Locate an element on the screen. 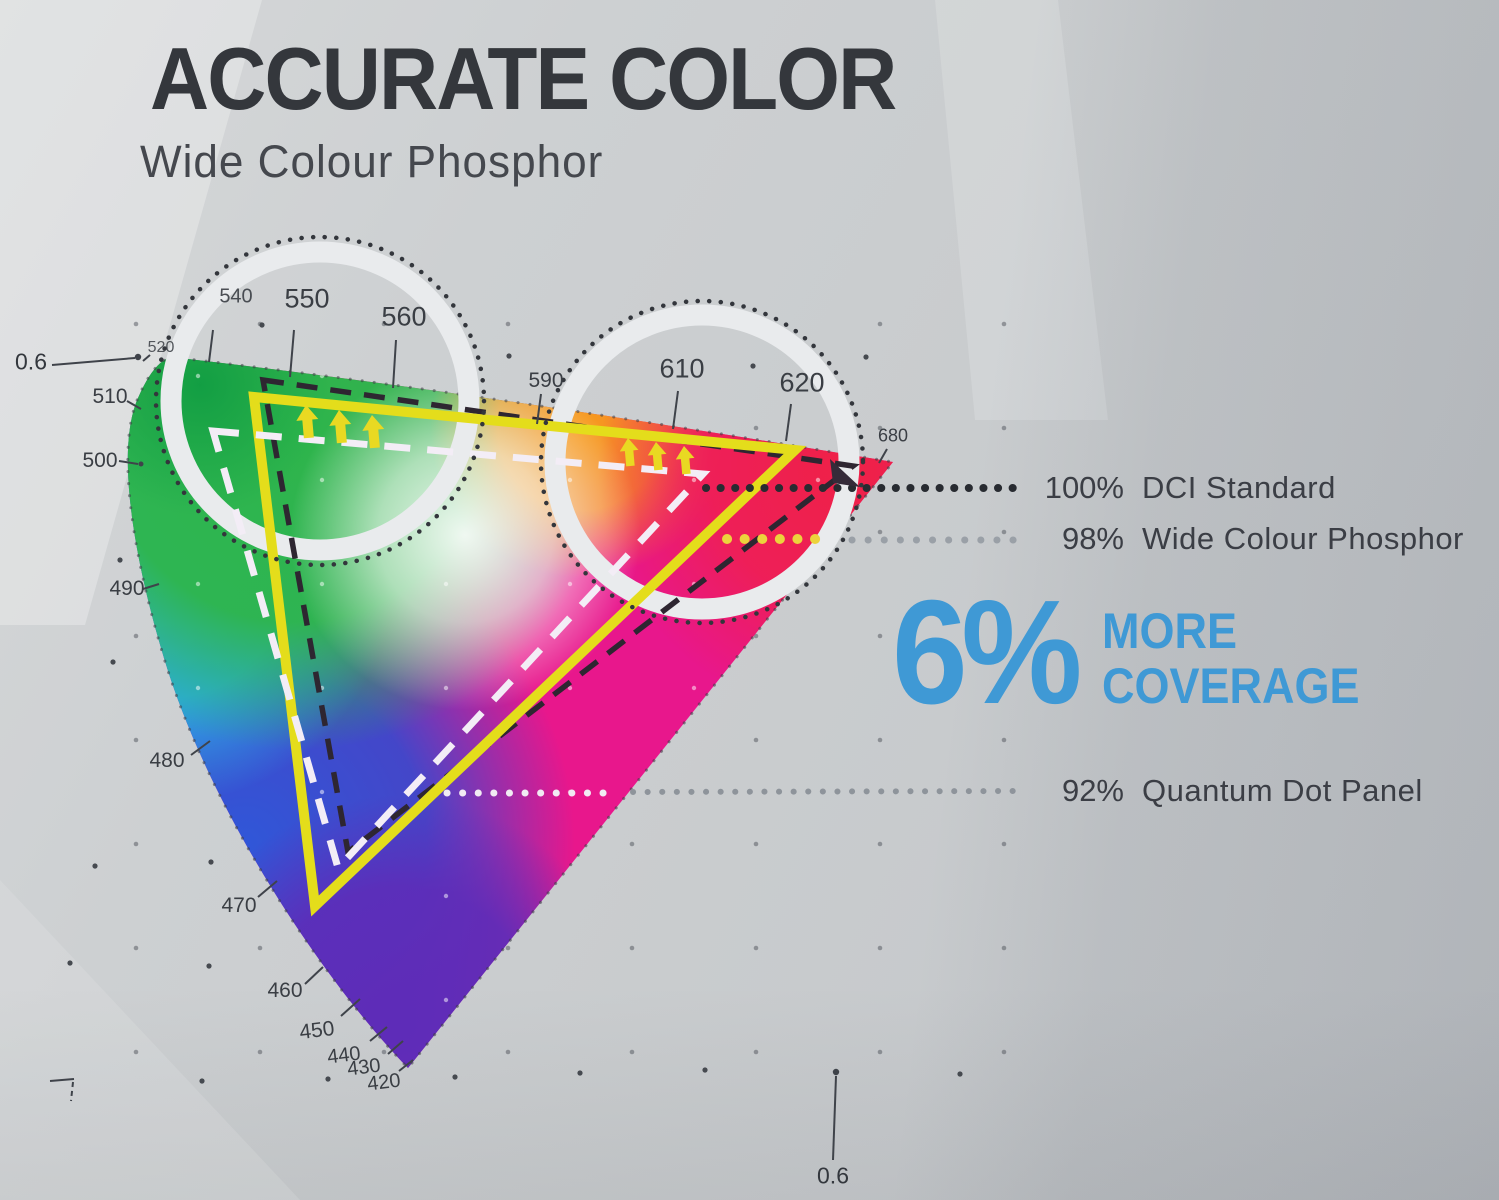 This screenshot has height=1200, width=1499. leader-line-qd is located at coordinates (731, 792).